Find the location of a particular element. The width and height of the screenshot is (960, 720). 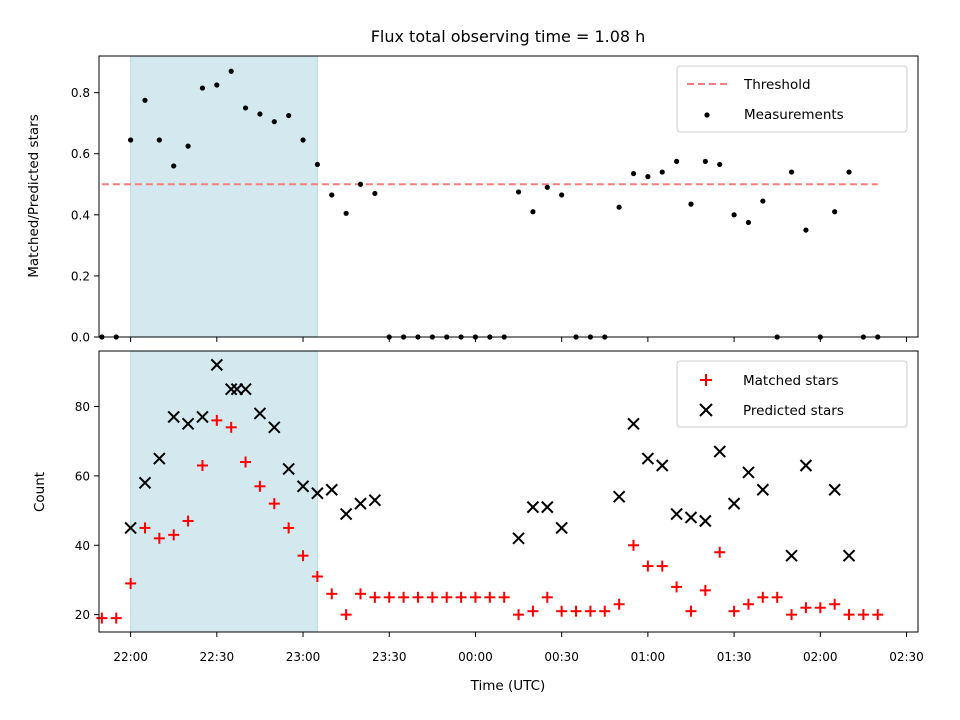

top-legend: Threshold Measurements is located at coordinates (792, 99).